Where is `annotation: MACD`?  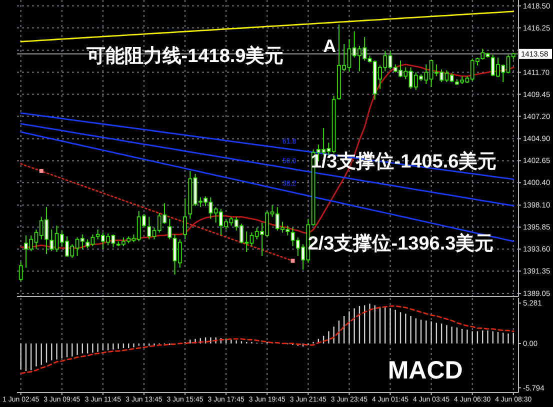 annotation: MACD is located at coordinates (425, 370).